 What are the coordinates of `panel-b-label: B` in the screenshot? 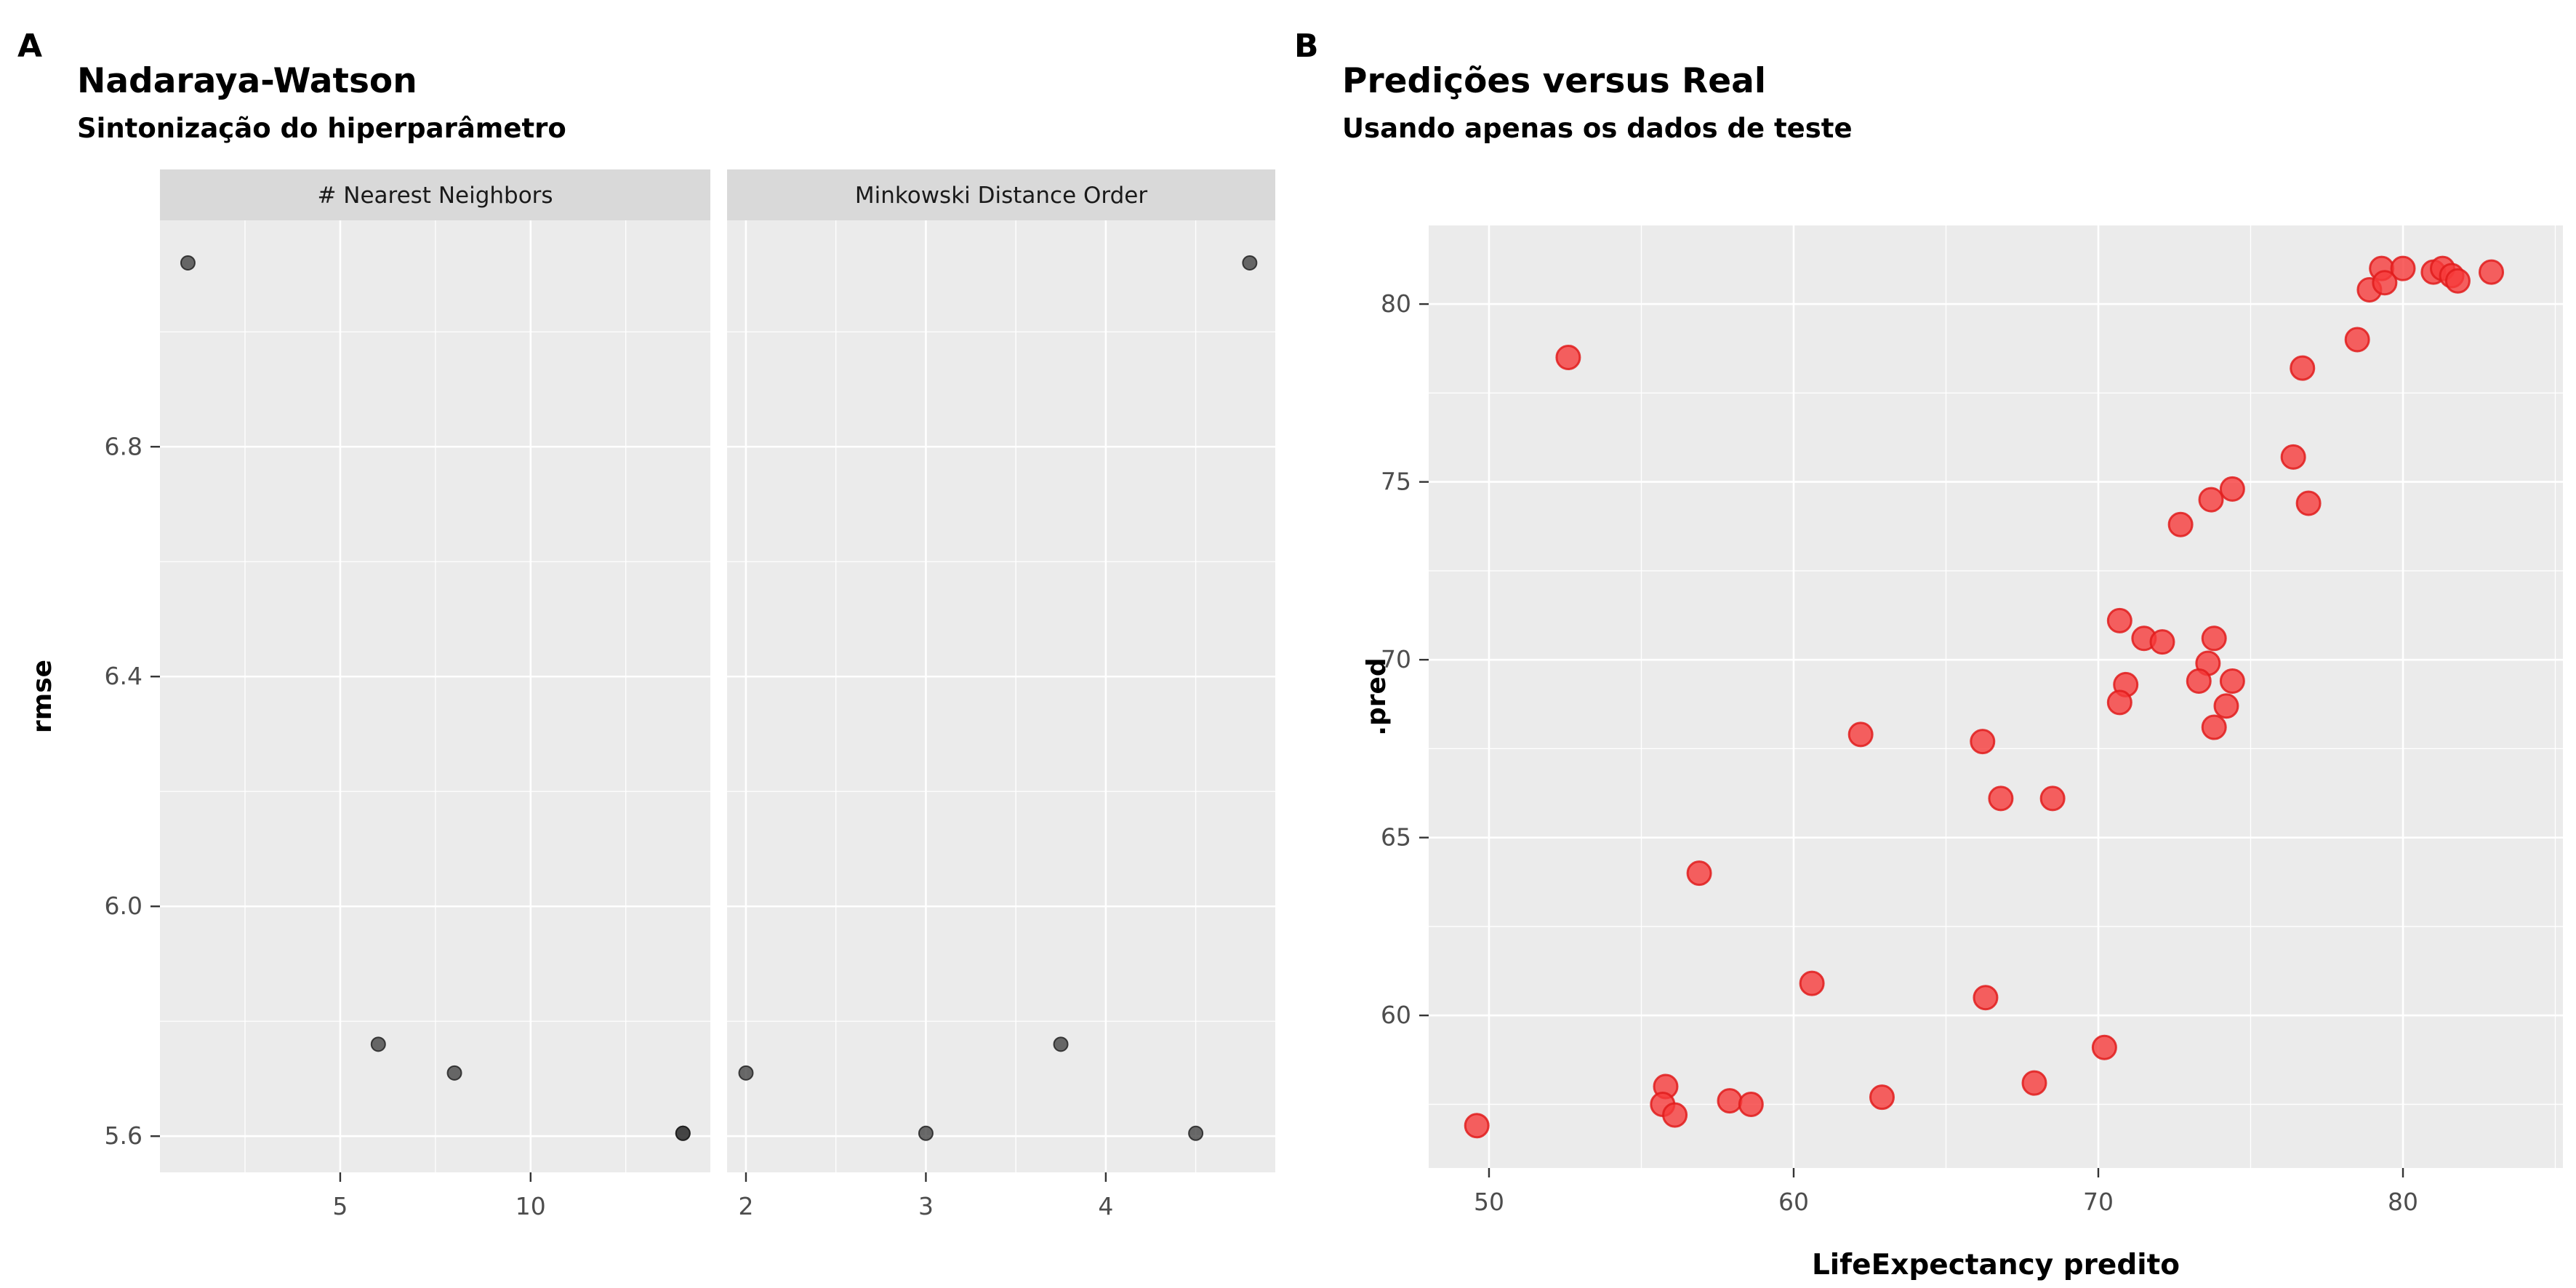 It's located at (1306, 46).